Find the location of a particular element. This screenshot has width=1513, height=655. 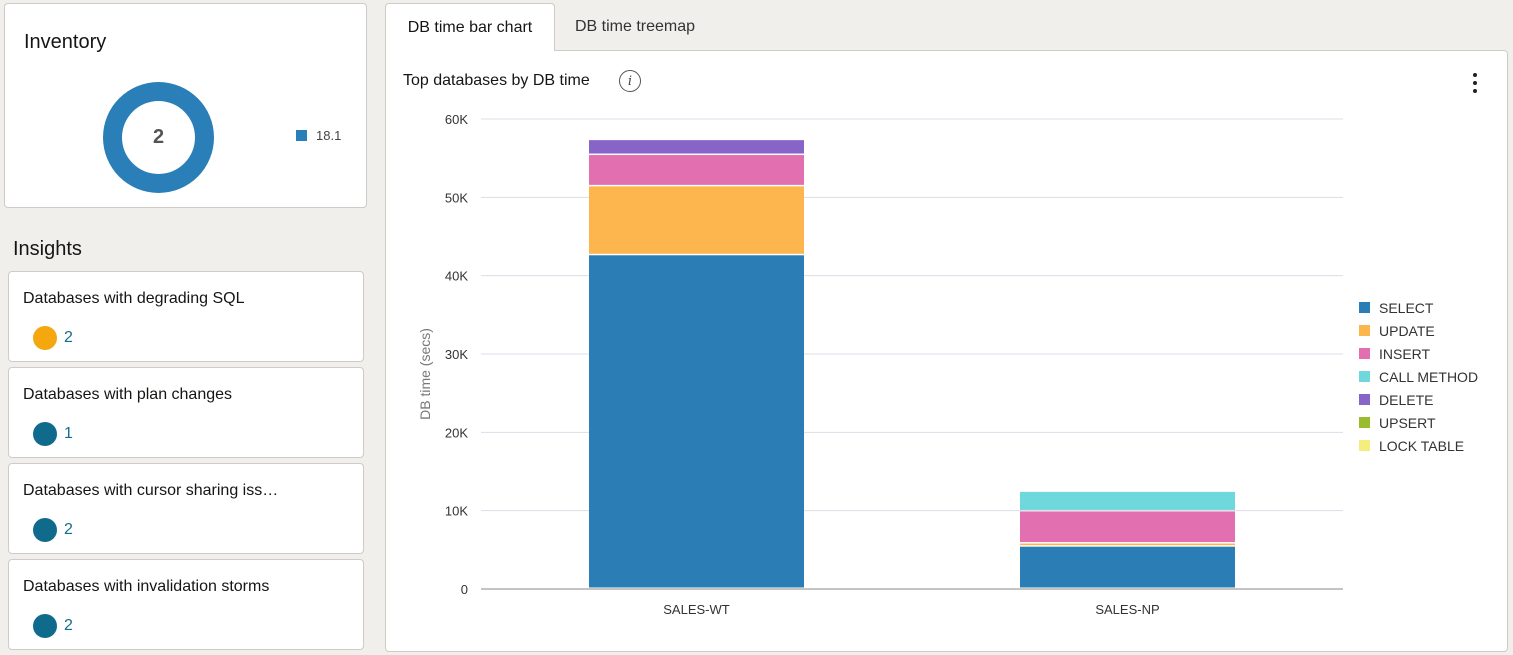

insight-degrading-sql: Databases with degrading SQL 2 is located at coordinates (186, 316).